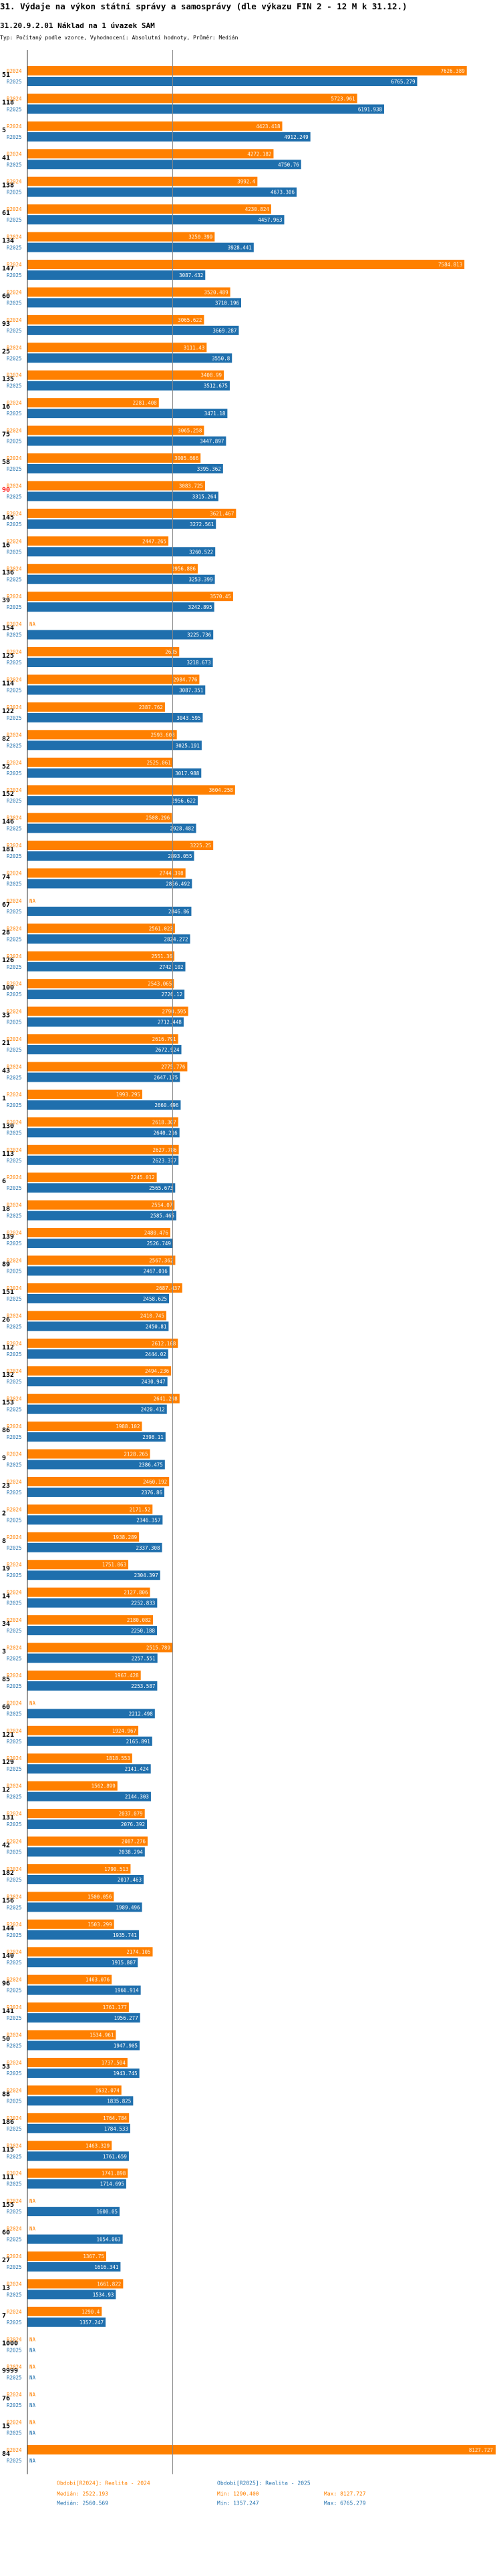 This screenshot has height=2576, width=501. What do you see at coordinates (104, 1786) in the screenshot?
I see `value-label: 1562.899` at bounding box center [104, 1786].